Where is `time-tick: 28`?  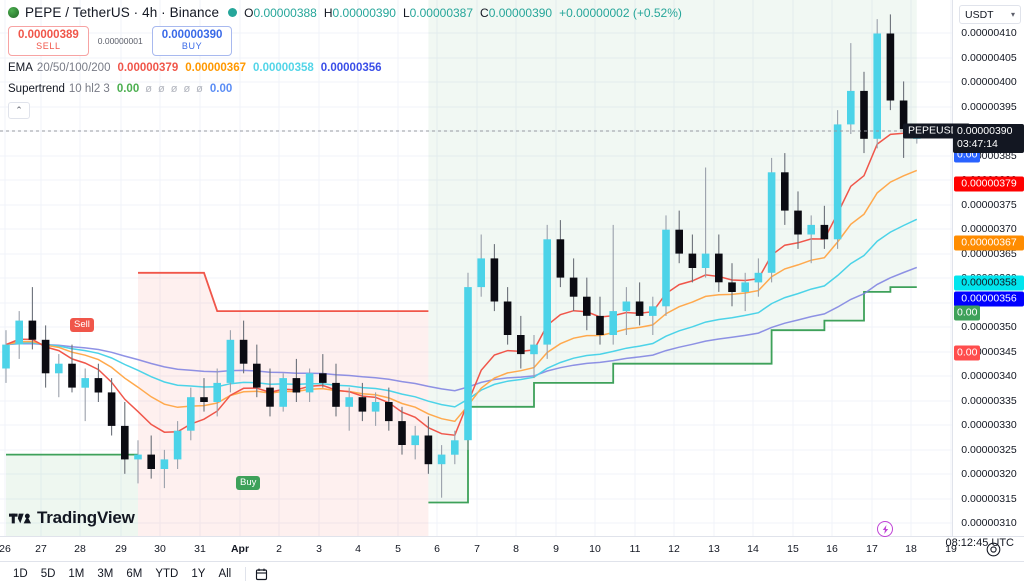 time-tick: 28 is located at coordinates (80, 549).